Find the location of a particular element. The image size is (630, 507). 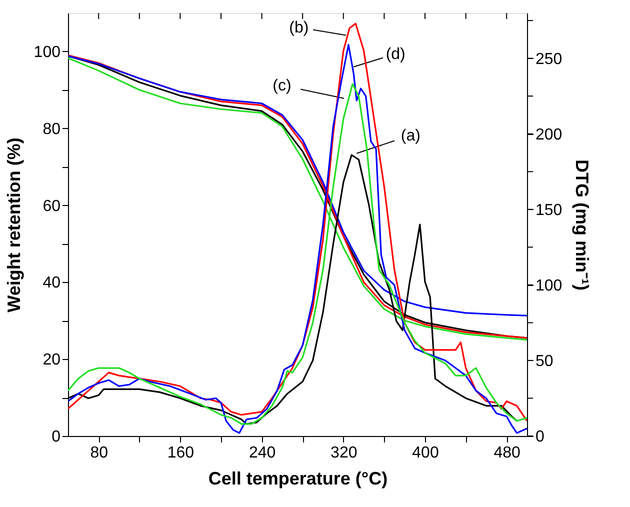

y2-tick-label: 0 is located at coordinates (540, 437).